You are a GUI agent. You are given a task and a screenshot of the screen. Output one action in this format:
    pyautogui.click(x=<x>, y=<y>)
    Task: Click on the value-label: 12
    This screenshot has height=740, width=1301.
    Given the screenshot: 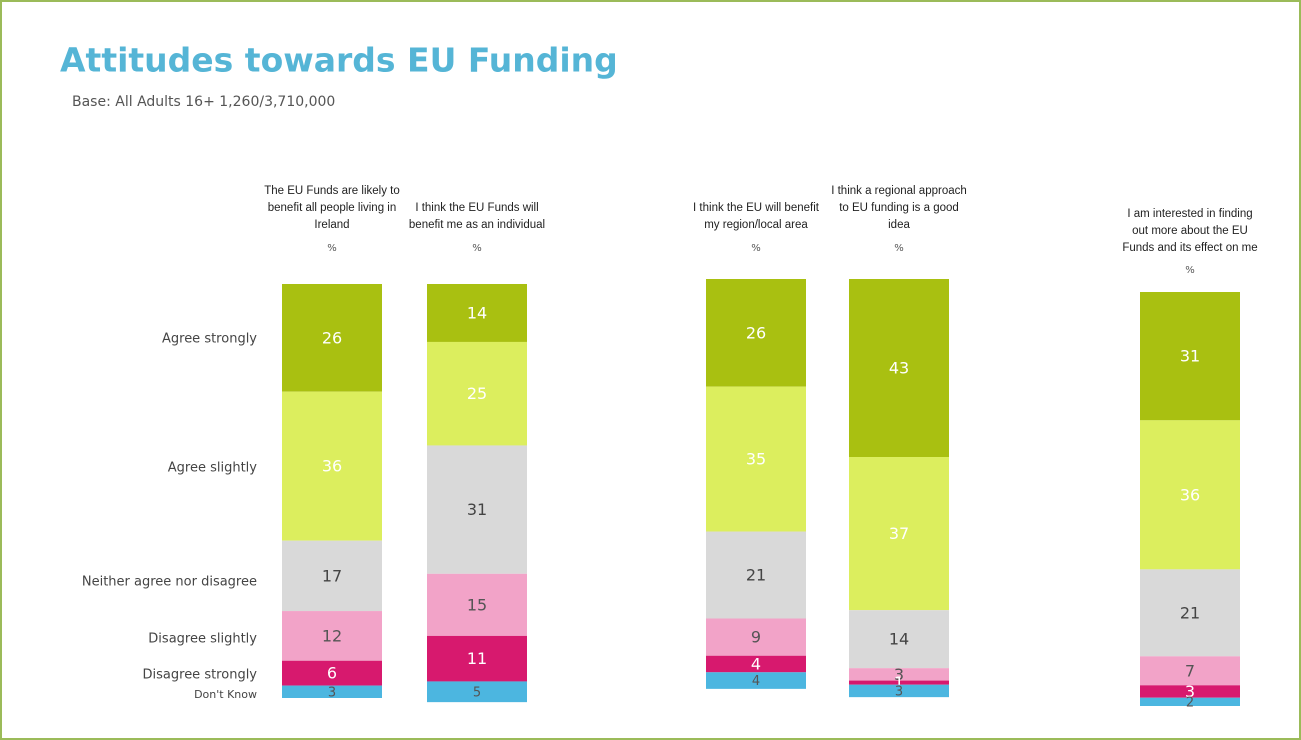 What is the action you would take?
    pyautogui.click(x=332, y=635)
    